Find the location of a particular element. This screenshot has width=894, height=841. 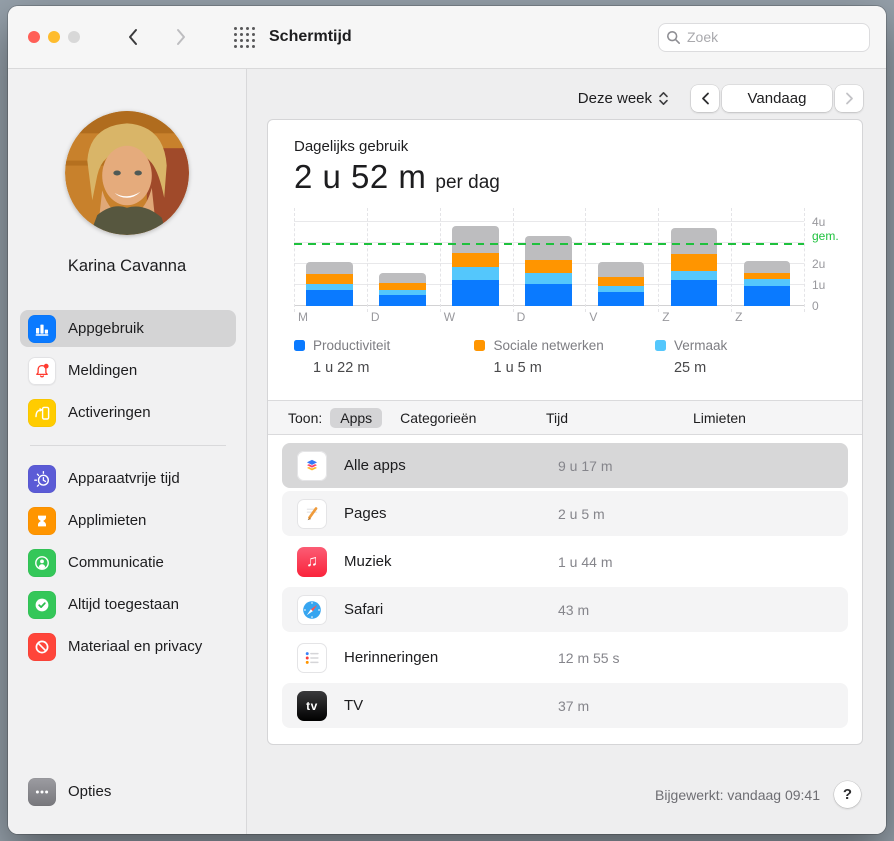

legend-name: Sociale netwerken is located at coordinates (548, 345).